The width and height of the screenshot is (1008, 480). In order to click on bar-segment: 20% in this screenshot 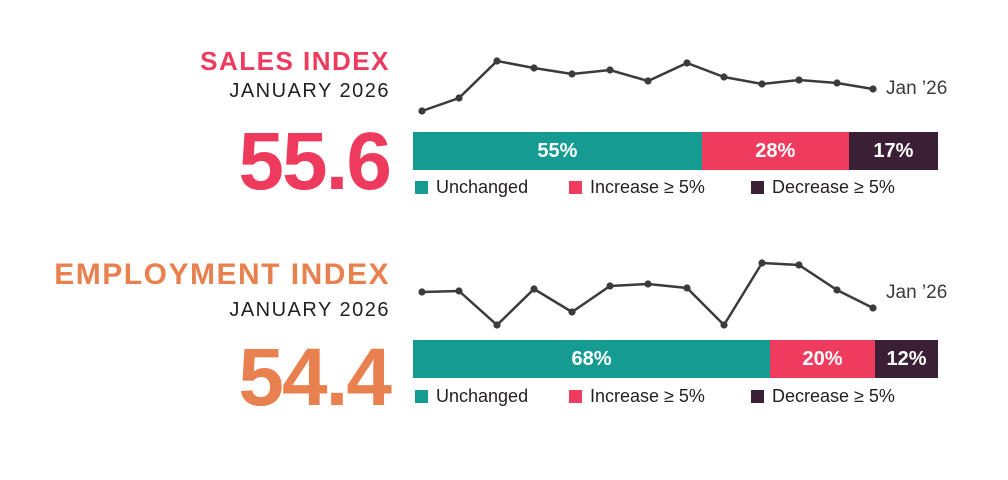, I will do `click(822, 359)`.